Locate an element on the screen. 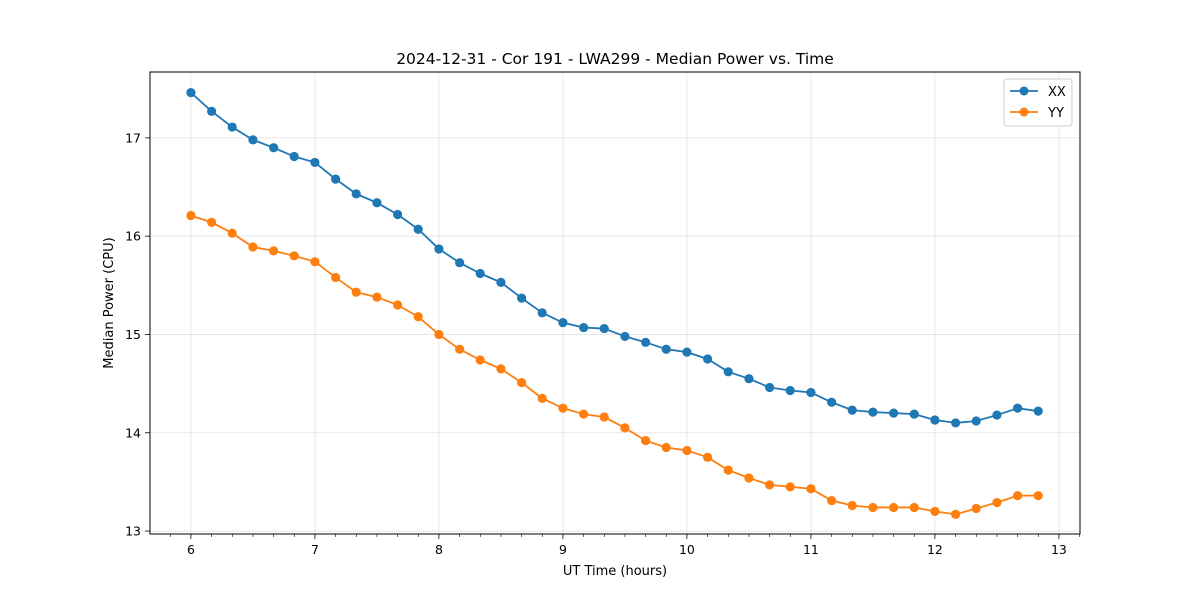 The image size is (1200, 600). y-tick-label: 15 is located at coordinates (133, 334).